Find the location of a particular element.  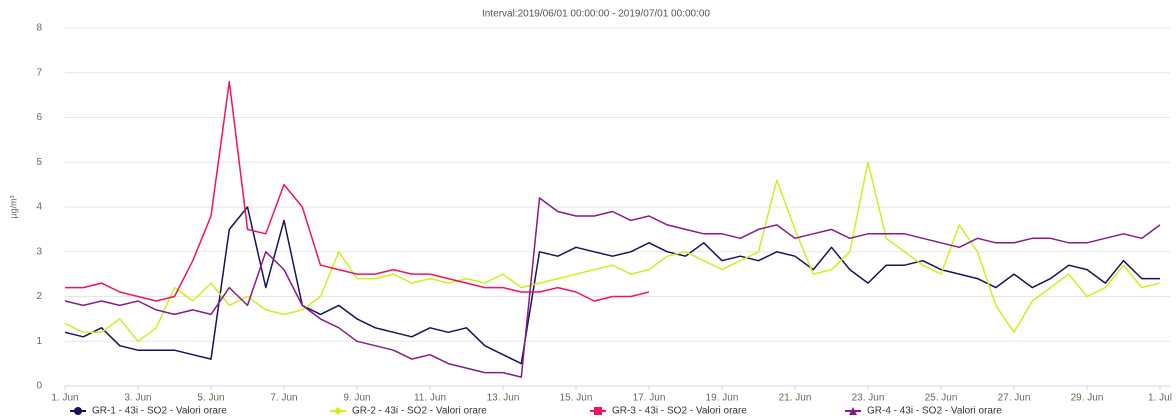

x-tick-label: 3. Jun is located at coordinates (137, 398).